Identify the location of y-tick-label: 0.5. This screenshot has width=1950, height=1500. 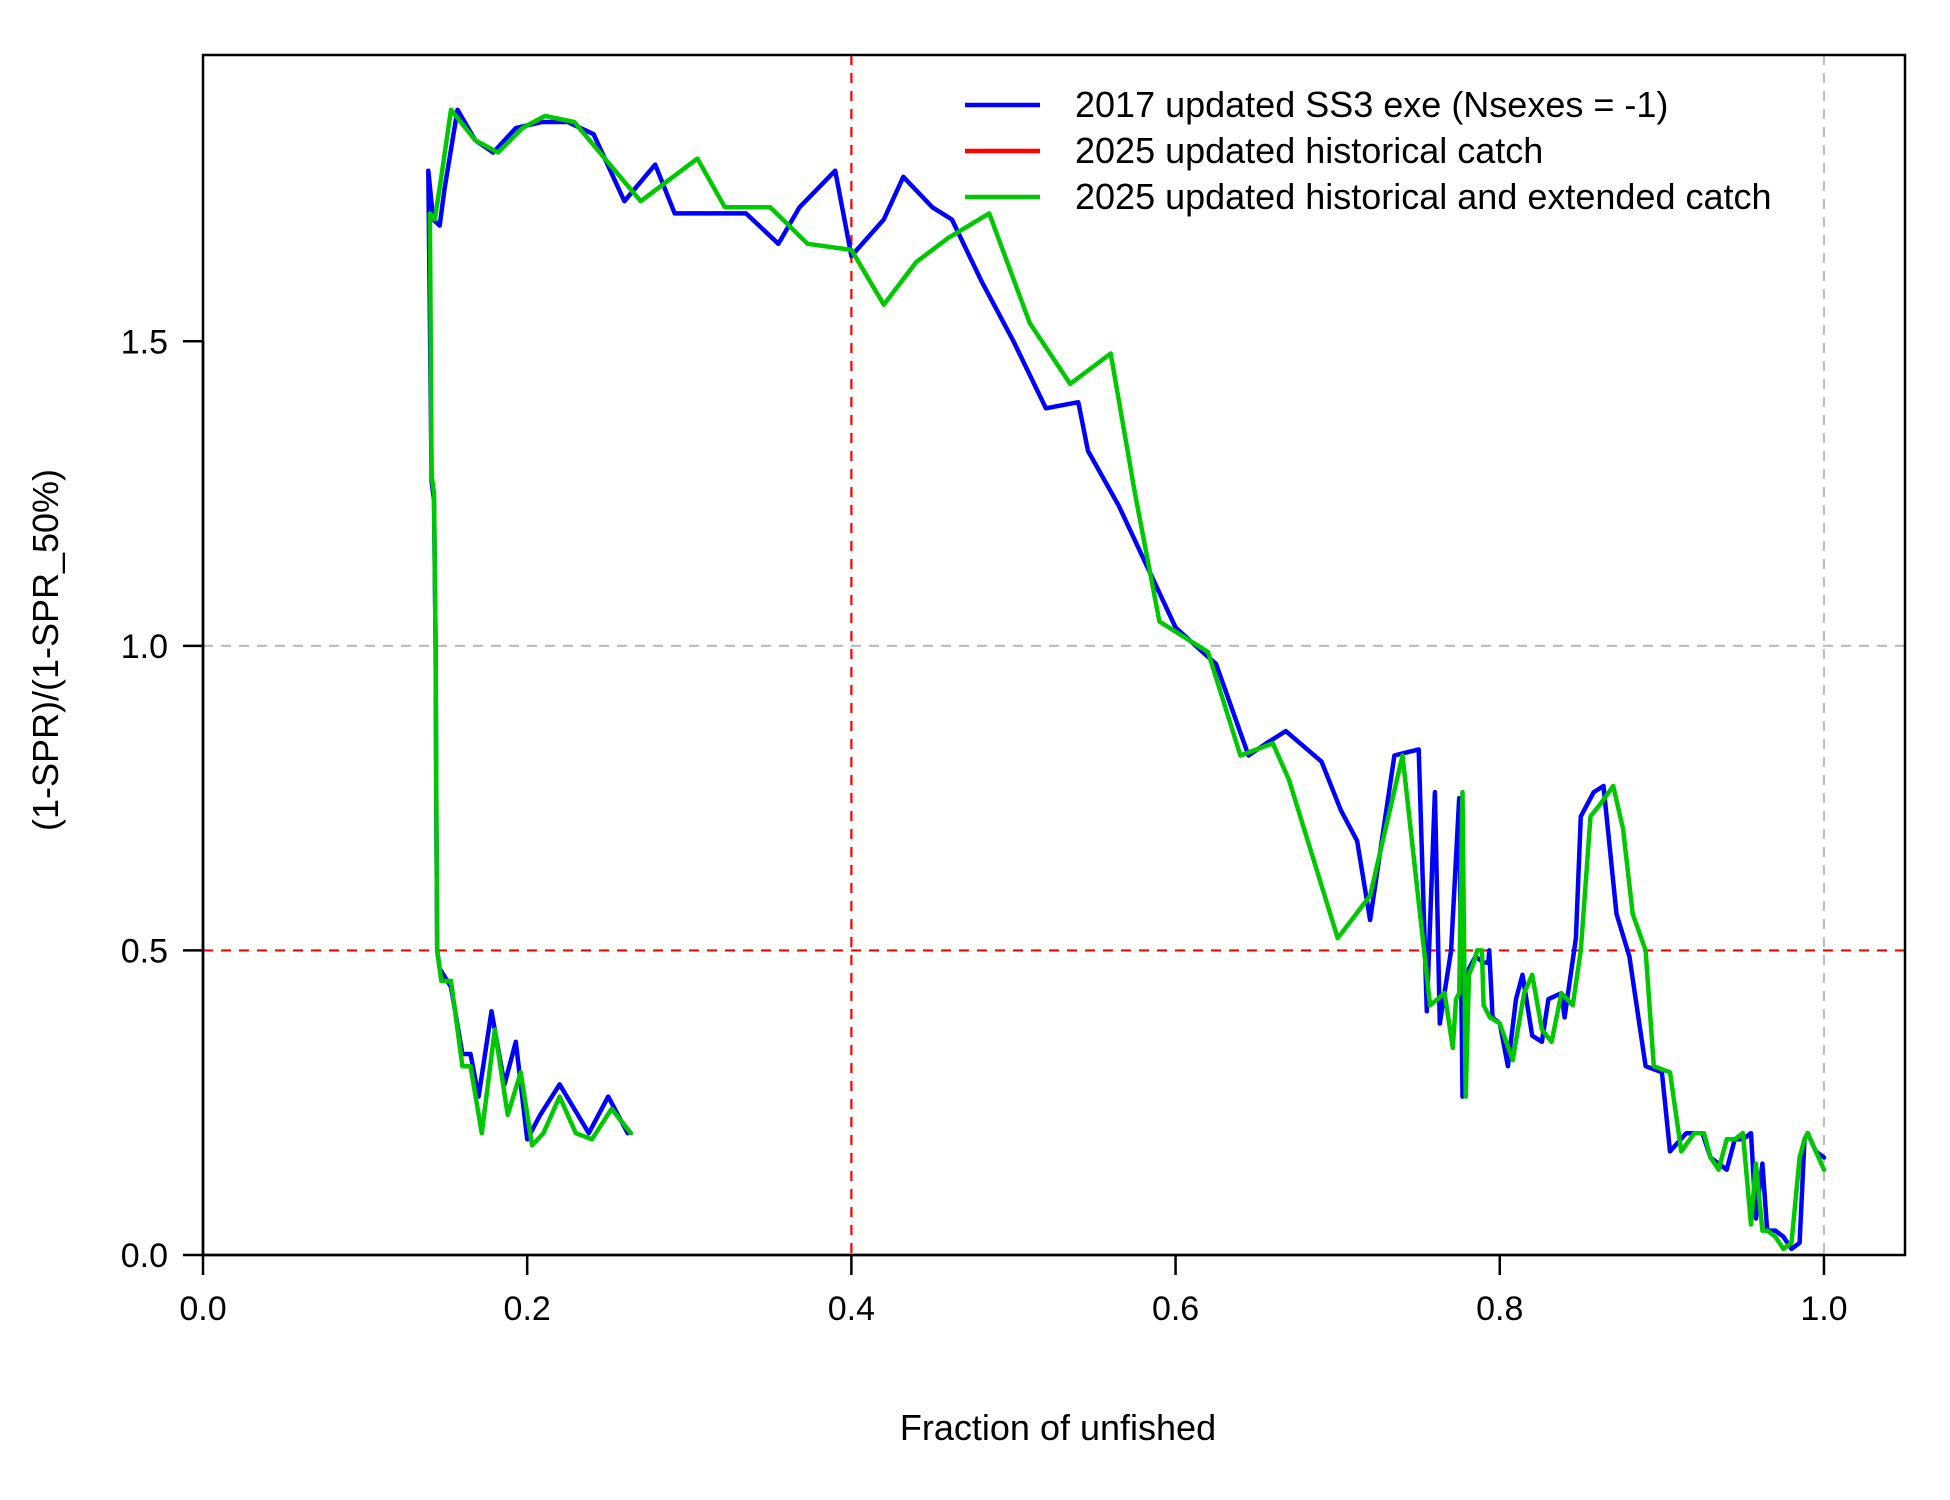
(144, 951).